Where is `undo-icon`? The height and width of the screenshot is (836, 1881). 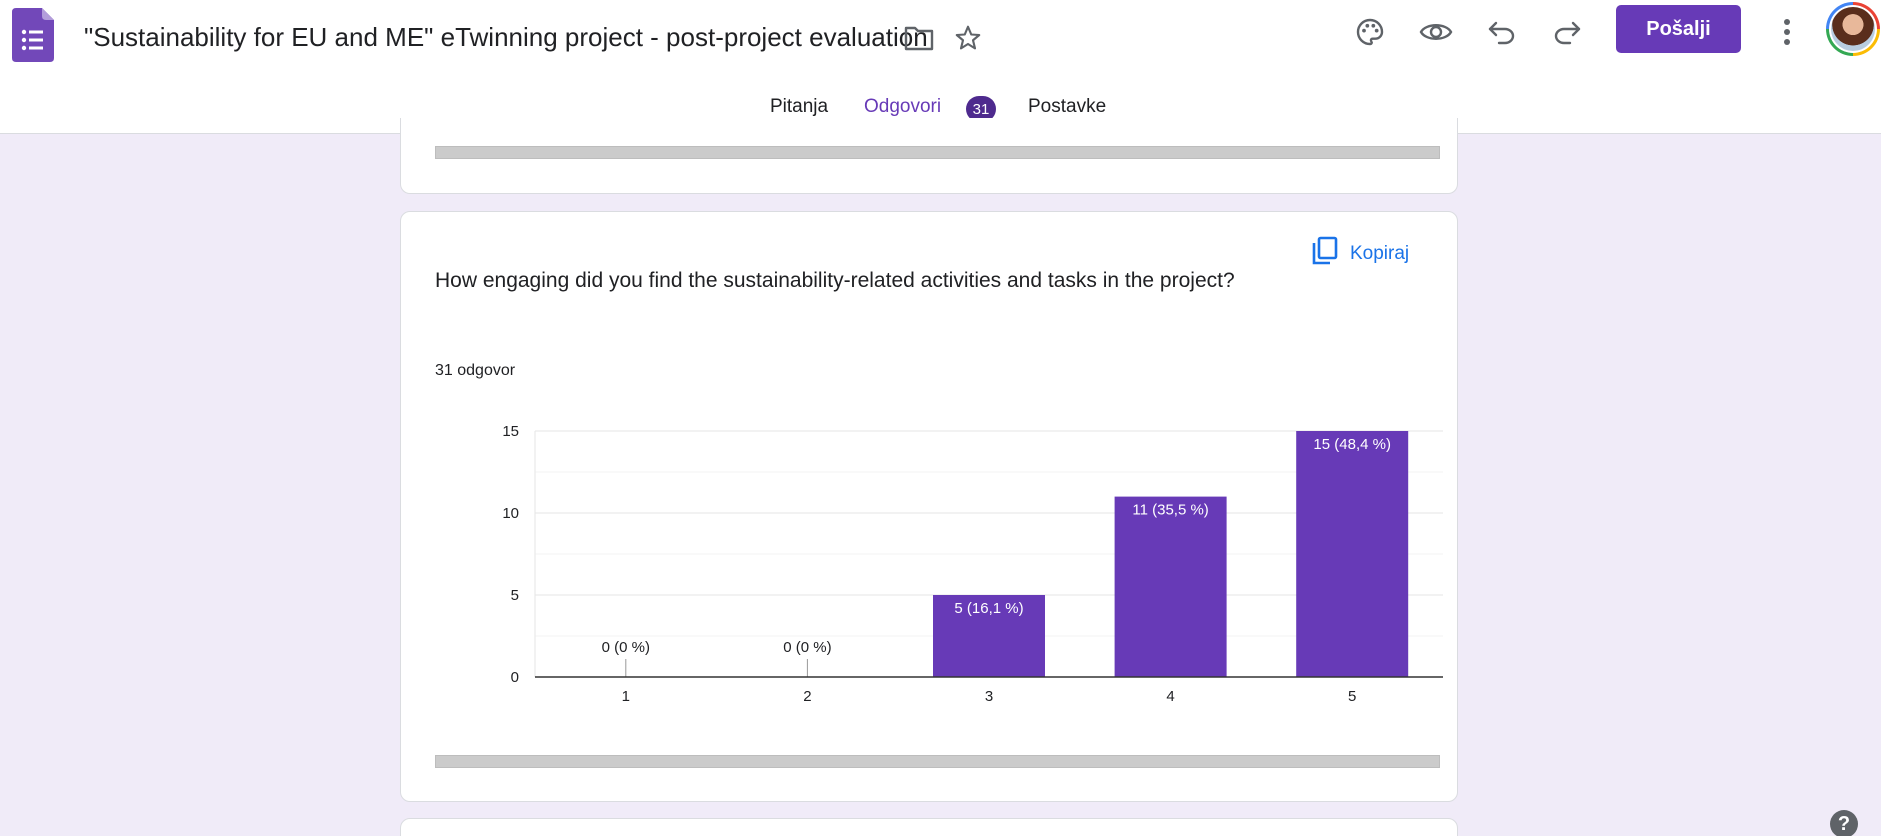 undo-icon is located at coordinates (1502, 32).